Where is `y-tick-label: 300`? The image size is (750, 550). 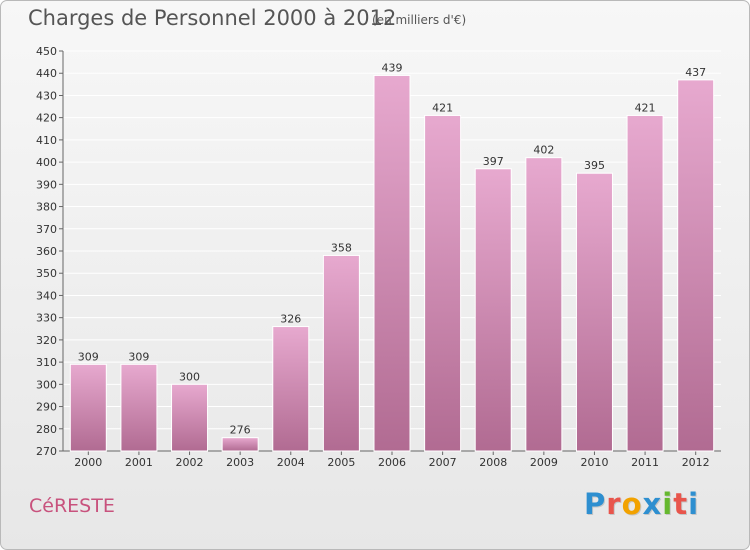
y-tick-label: 300 is located at coordinates (46, 384).